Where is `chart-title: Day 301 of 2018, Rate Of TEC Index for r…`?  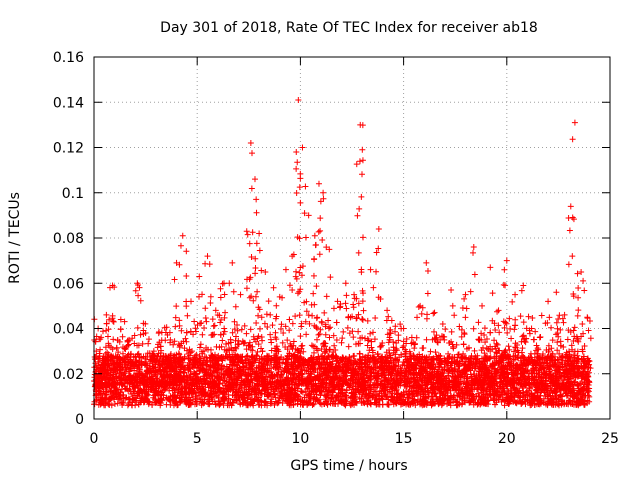
chart-title: Day 301 of 2018, Rate Of TEC Index for r… is located at coordinates (349, 28).